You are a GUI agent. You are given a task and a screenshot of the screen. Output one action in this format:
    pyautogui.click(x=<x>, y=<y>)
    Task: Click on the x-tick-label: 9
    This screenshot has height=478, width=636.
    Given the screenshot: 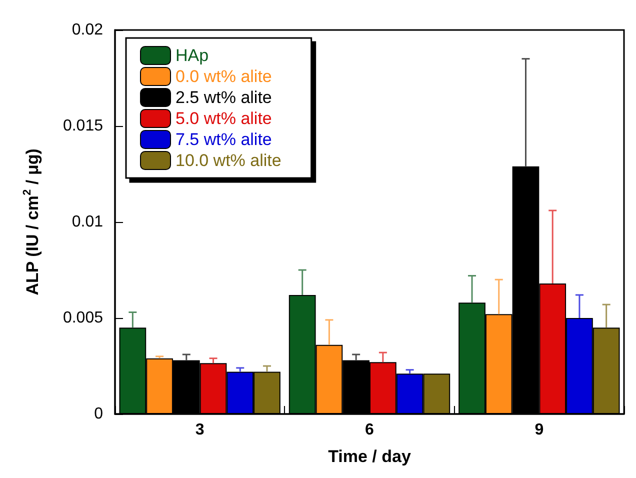 What is the action you would take?
    pyautogui.click(x=539, y=430)
    